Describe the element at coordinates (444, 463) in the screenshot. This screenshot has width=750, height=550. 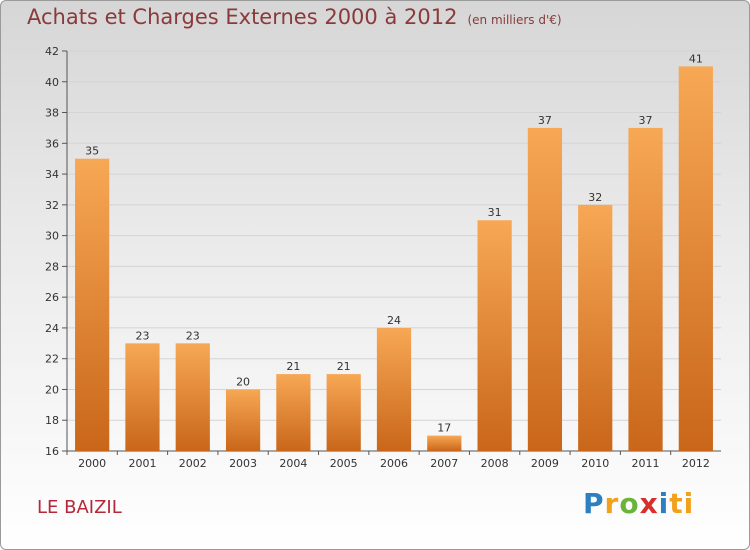
I see `x-tick-label-2007: 2007` at that location.